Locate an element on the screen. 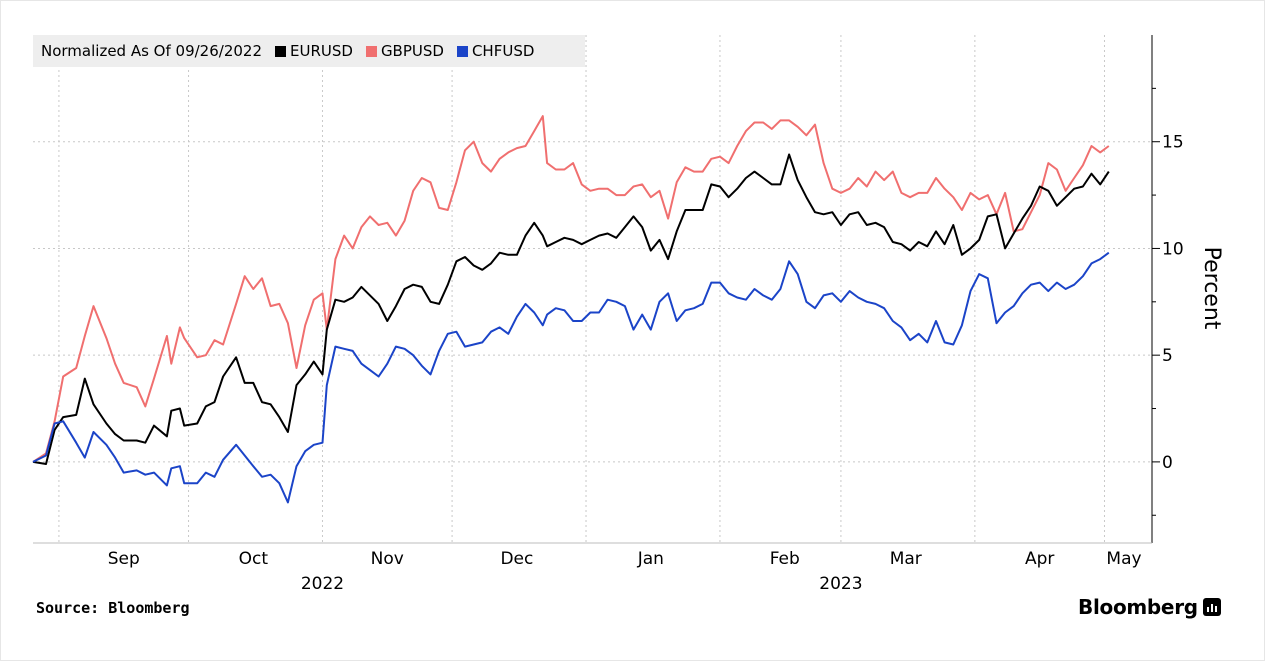 The width and height of the screenshot is (1265, 661). legend-note: Normalized As Of 09/26/2022 is located at coordinates (151, 51).